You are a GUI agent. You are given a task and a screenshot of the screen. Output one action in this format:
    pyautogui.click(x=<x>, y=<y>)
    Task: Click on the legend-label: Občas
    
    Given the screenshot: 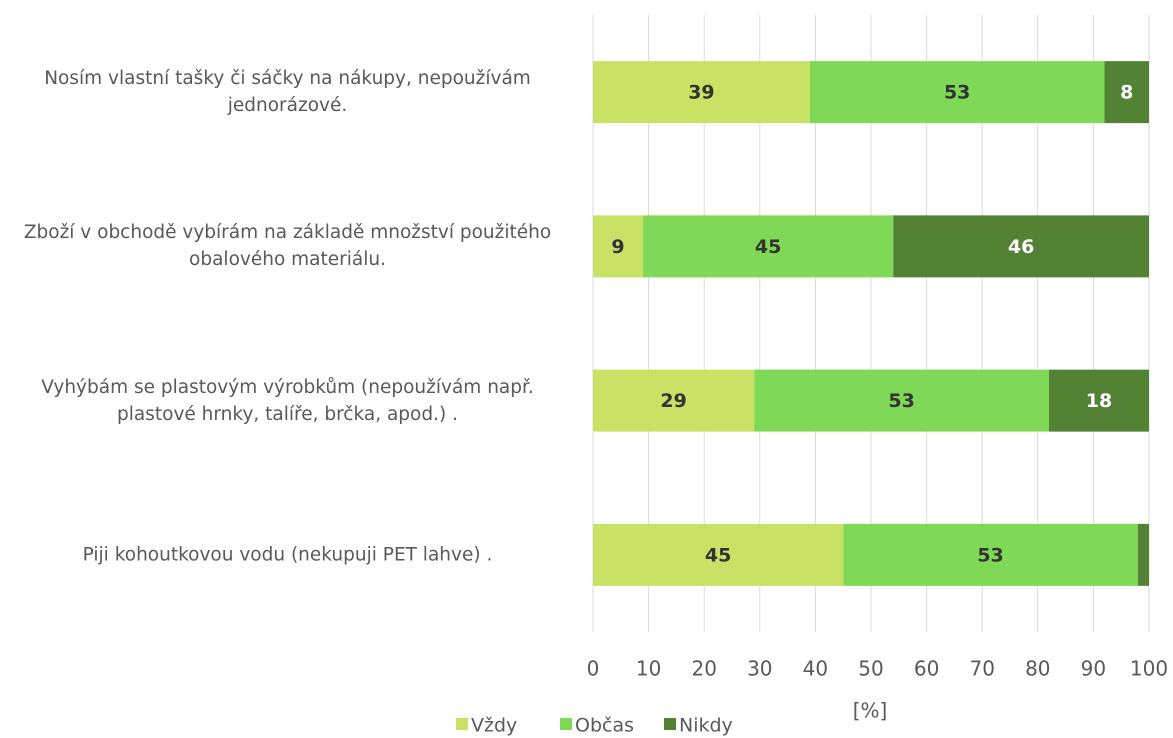 What is the action you would take?
    pyautogui.click(x=604, y=726)
    